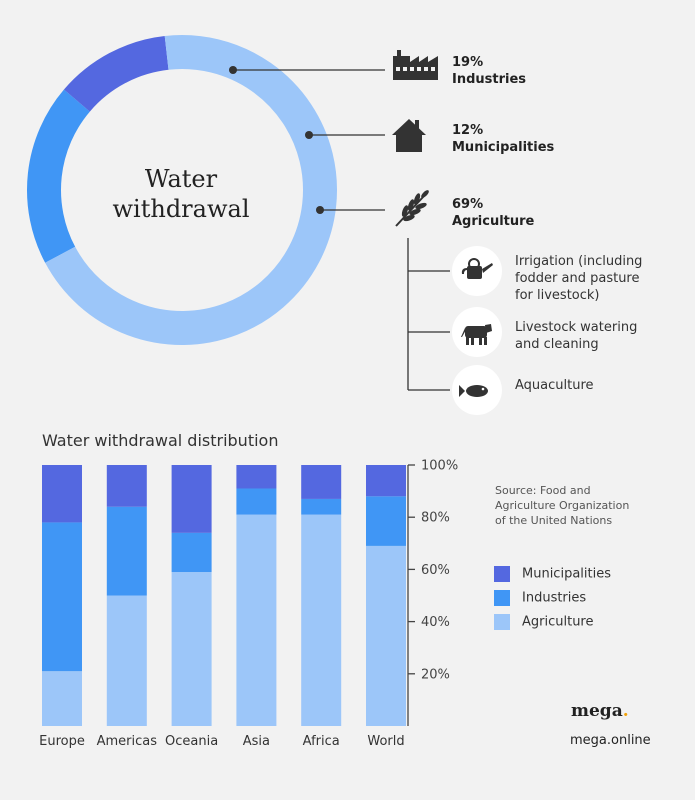 This screenshot has width=695, height=800. Describe the element at coordinates (62, 698) in the screenshot. I see `bar-europe-agriculture` at that location.